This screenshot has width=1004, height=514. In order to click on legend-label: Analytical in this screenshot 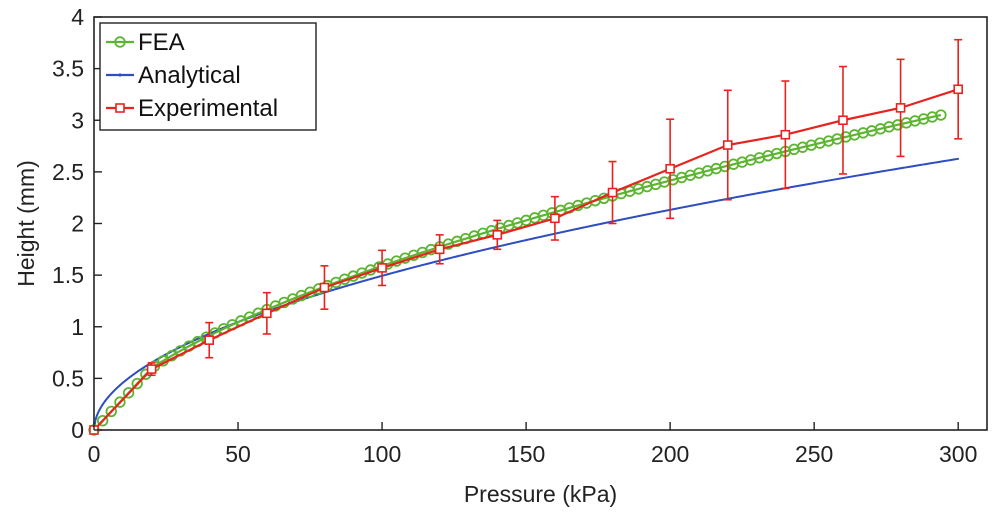, I will do `click(189, 75)`.